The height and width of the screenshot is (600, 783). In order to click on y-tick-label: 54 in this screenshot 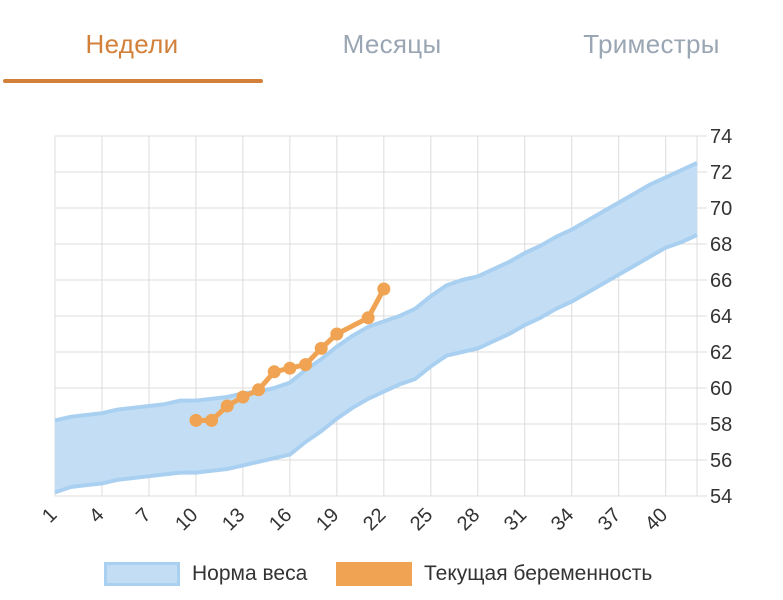, I will do `click(721, 497)`.